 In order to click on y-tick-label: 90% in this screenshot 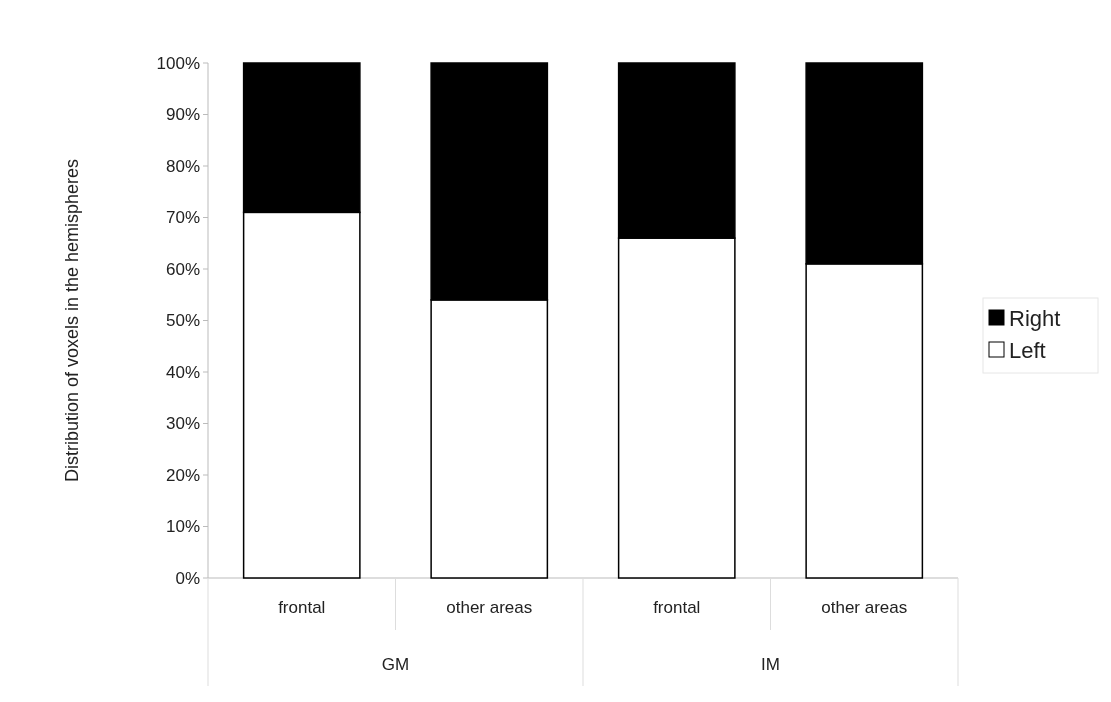, I will do `click(182, 115)`.